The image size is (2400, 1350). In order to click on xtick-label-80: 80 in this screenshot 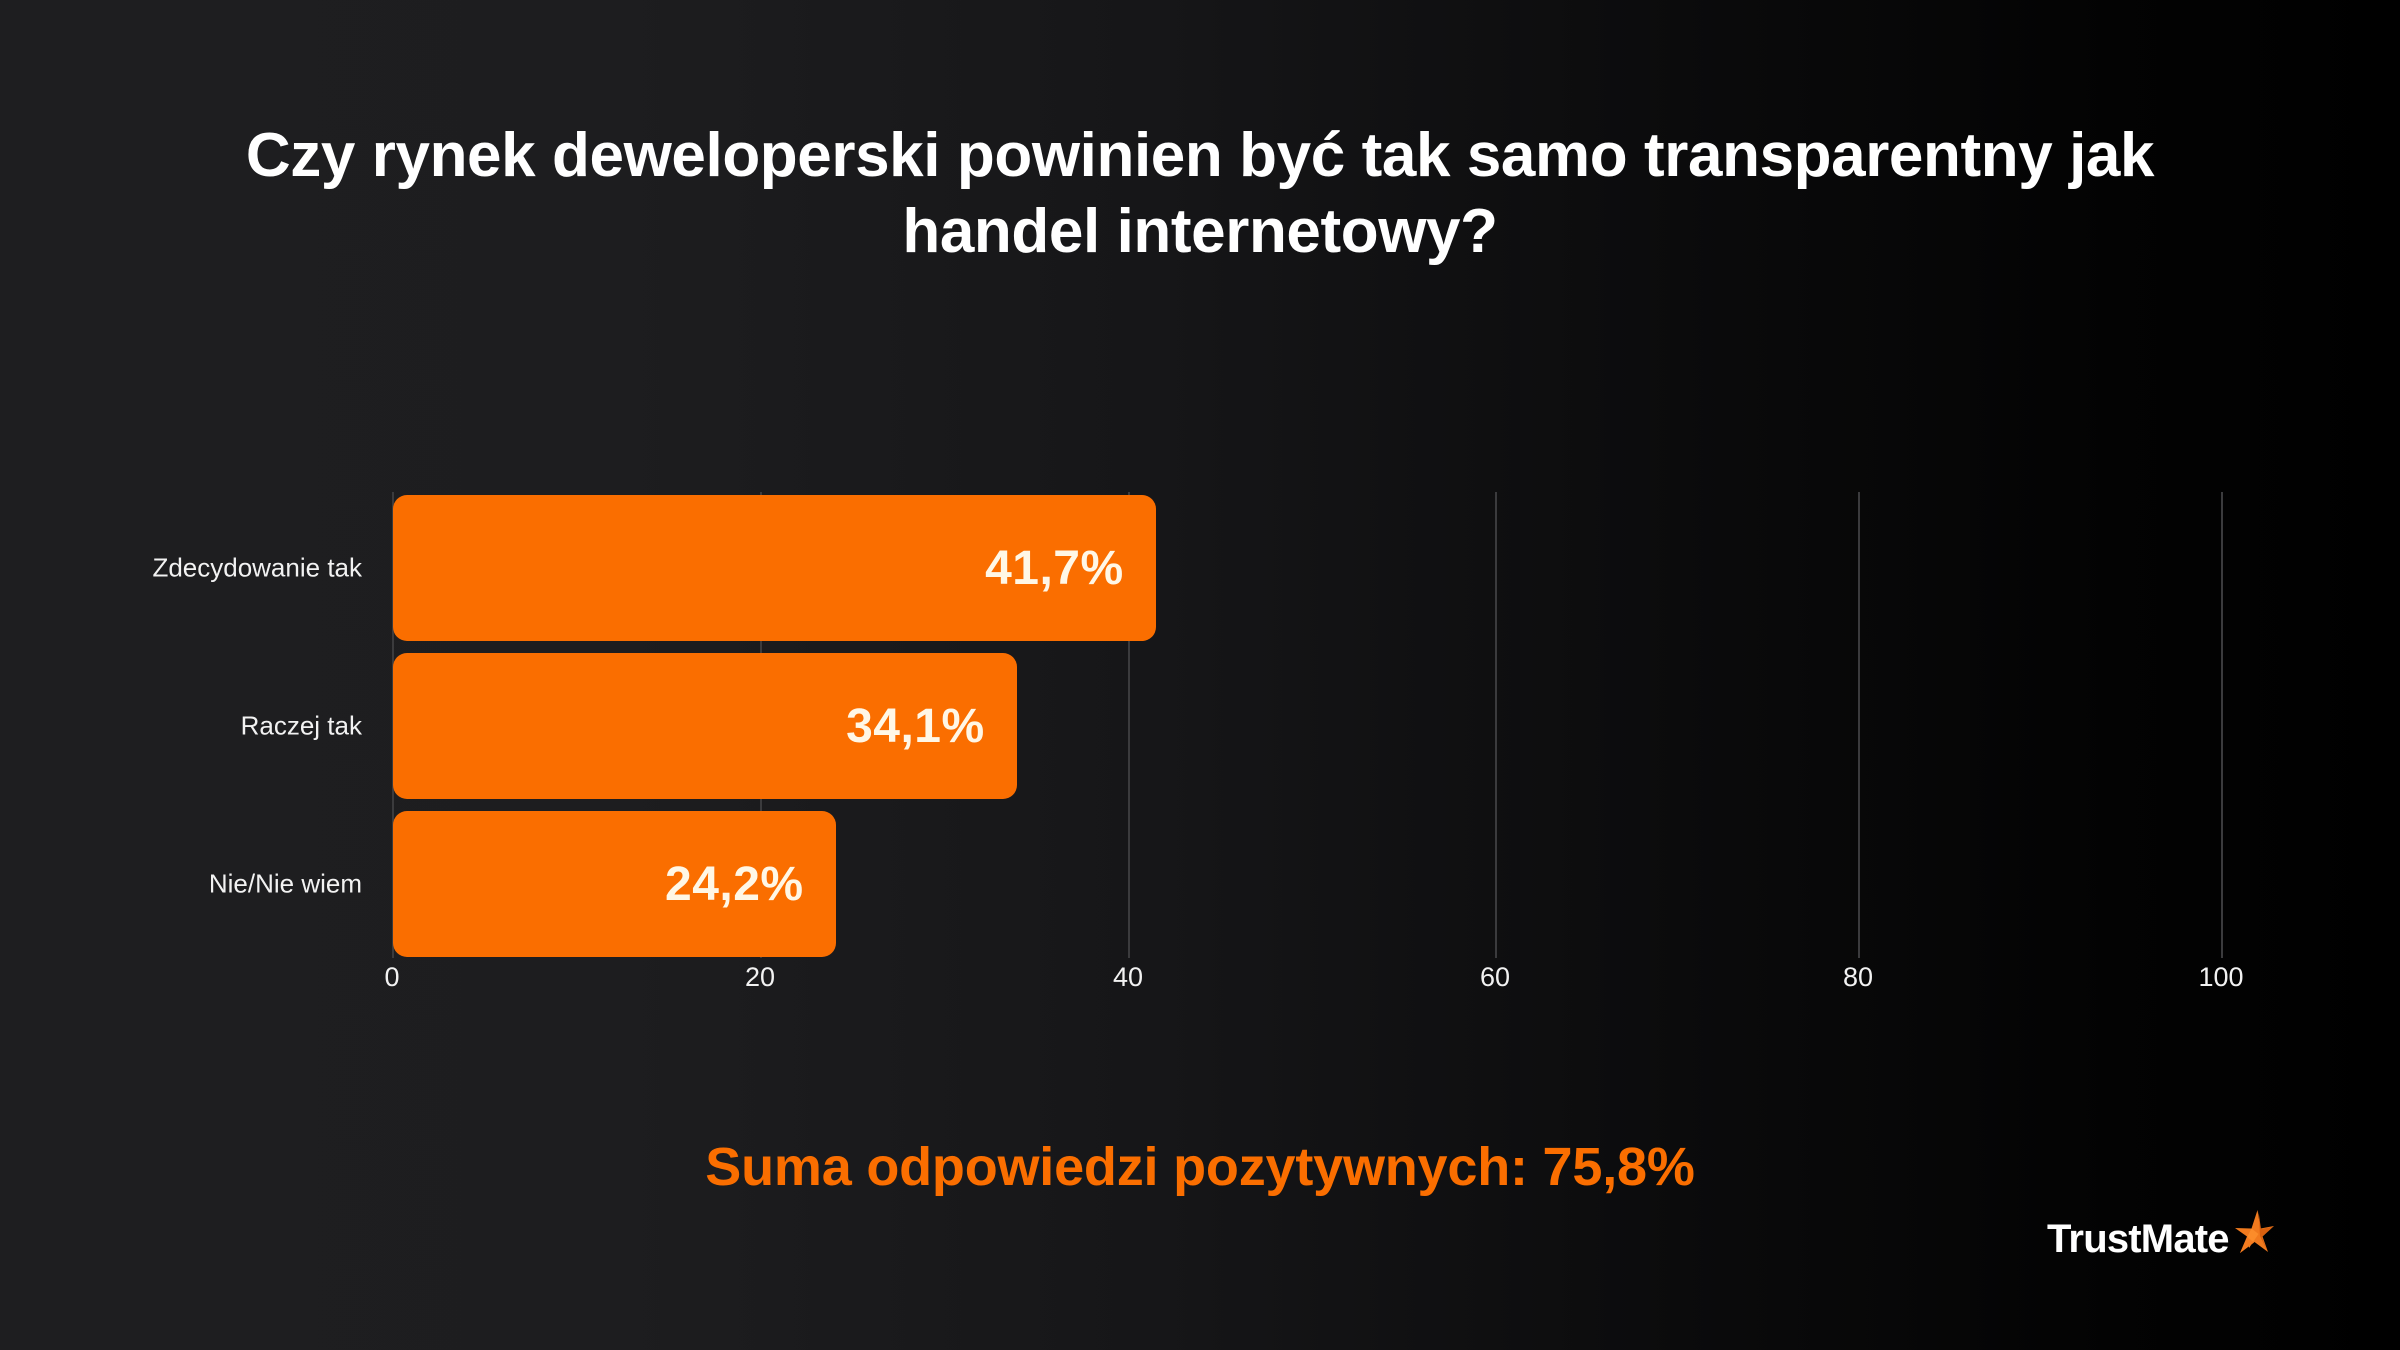, I will do `click(1858, 977)`.